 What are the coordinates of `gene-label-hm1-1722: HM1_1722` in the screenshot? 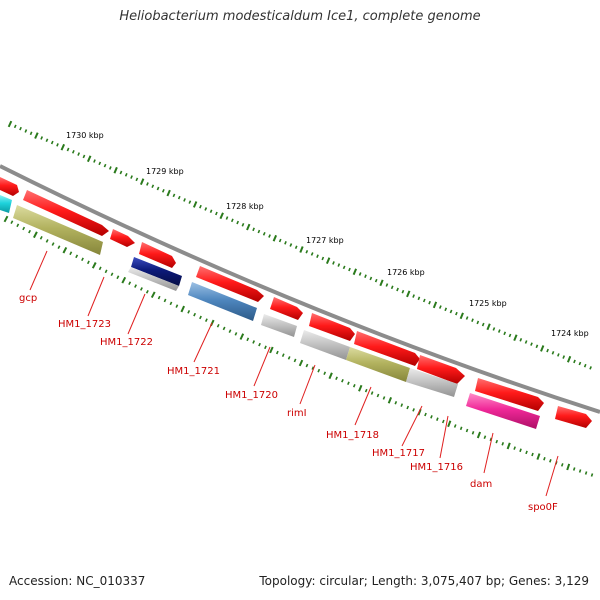 It's located at (126, 342).